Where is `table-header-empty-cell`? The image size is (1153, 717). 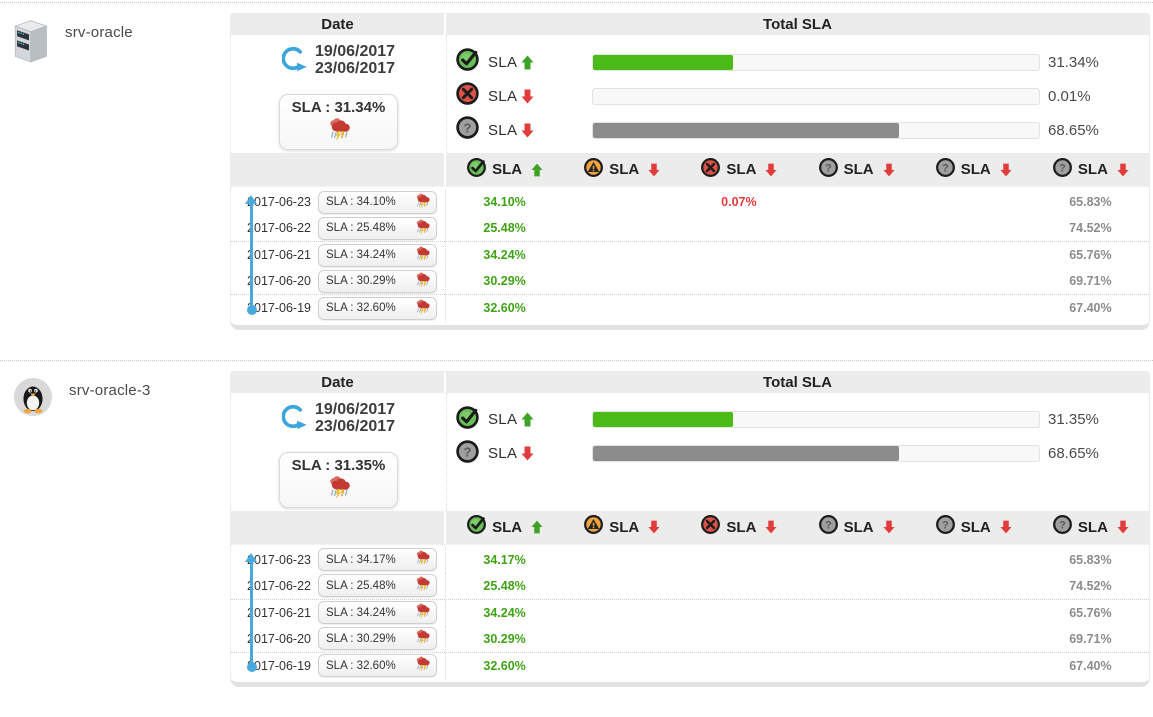
table-header-empty-cell is located at coordinates (337, 527).